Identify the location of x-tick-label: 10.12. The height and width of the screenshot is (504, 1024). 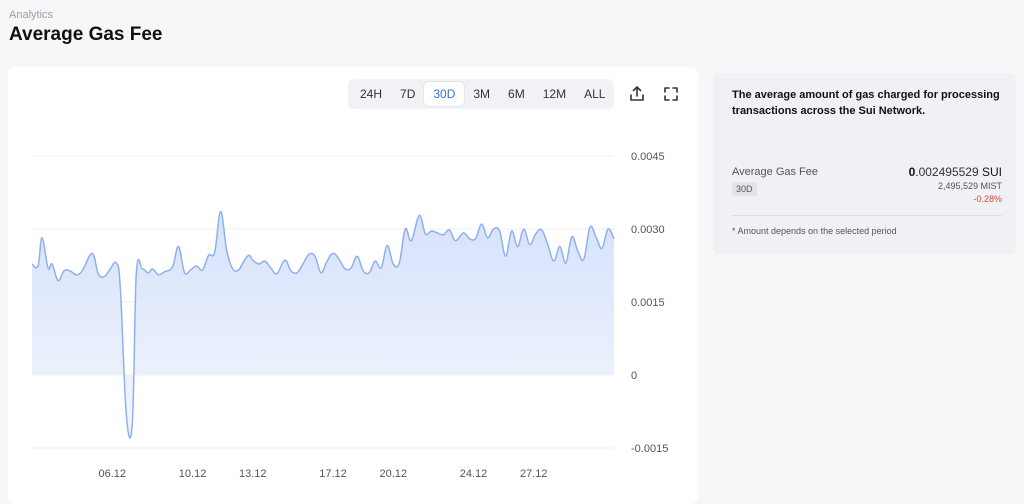
(193, 474).